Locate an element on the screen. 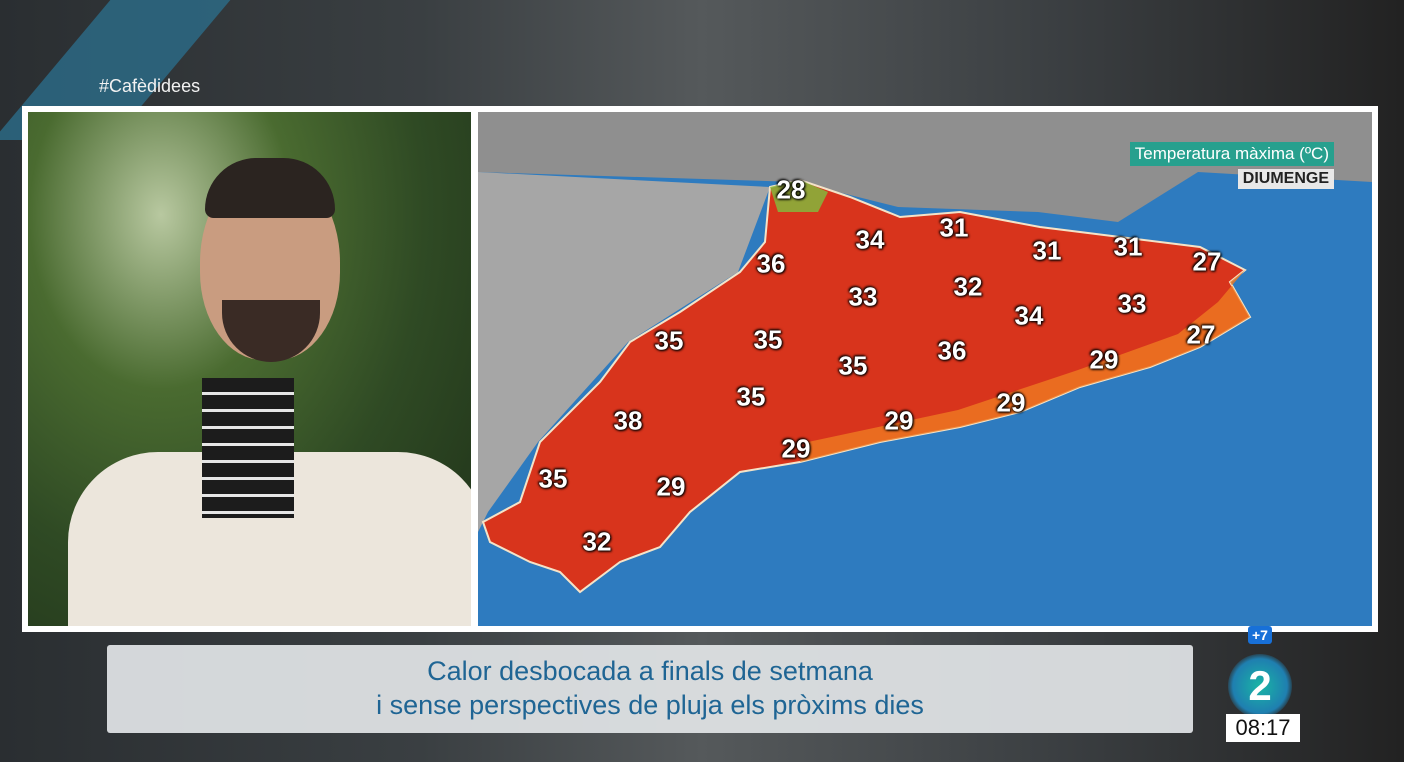 The height and width of the screenshot is (762, 1404). coastal-warm-band is located at coordinates (1025, 366).